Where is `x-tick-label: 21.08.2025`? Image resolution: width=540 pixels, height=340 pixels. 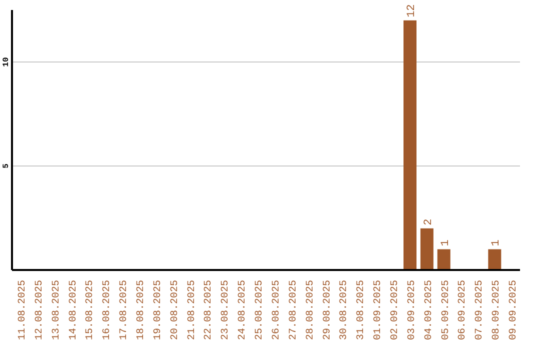
x-tick-label: 21.08.2025 is located at coordinates (192, 310).